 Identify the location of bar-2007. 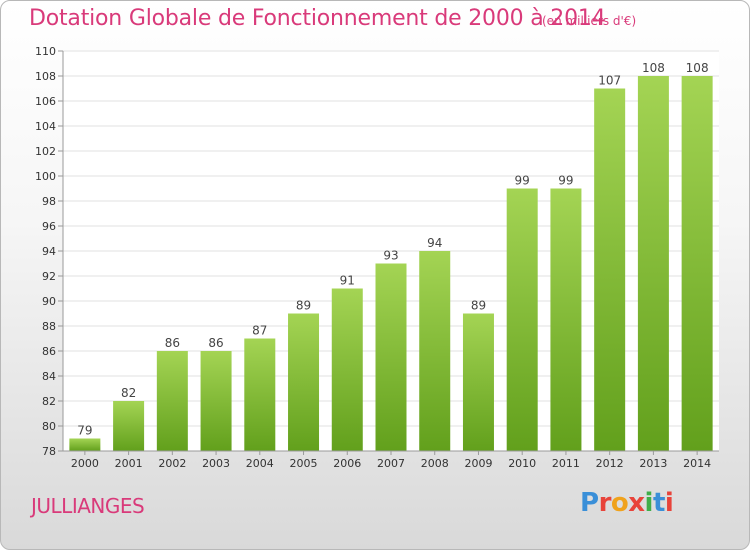
(391, 357).